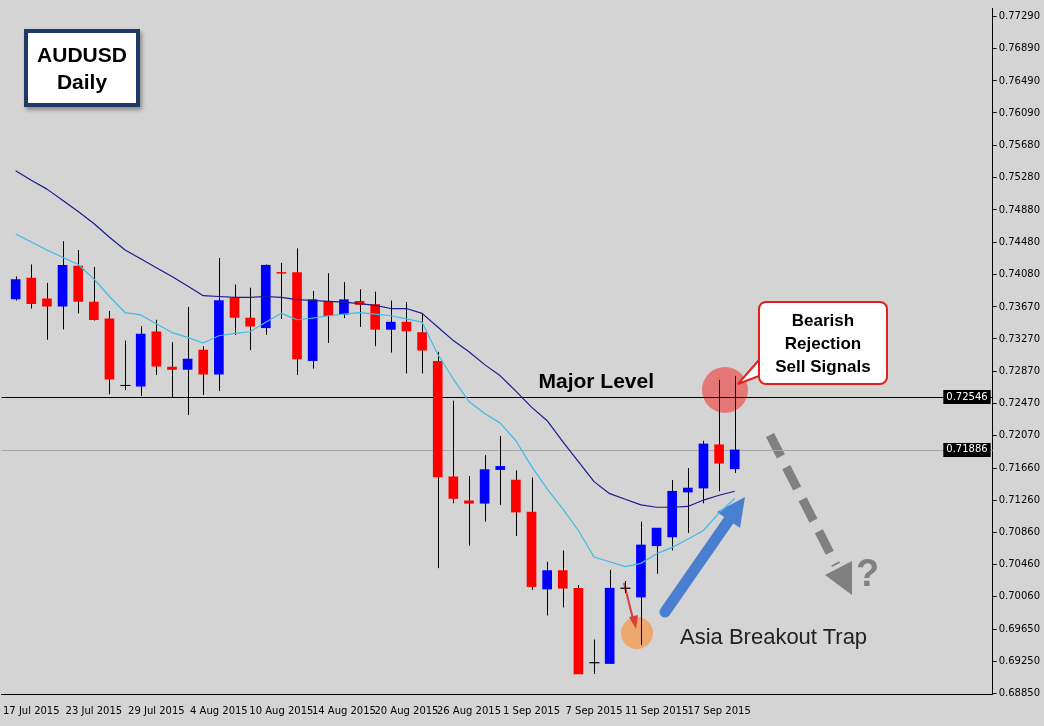 Image resolution: width=1044 pixels, height=726 pixels. Describe the element at coordinates (967, 396) in the screenshot. I see `annotation: 0.72546` at that location.